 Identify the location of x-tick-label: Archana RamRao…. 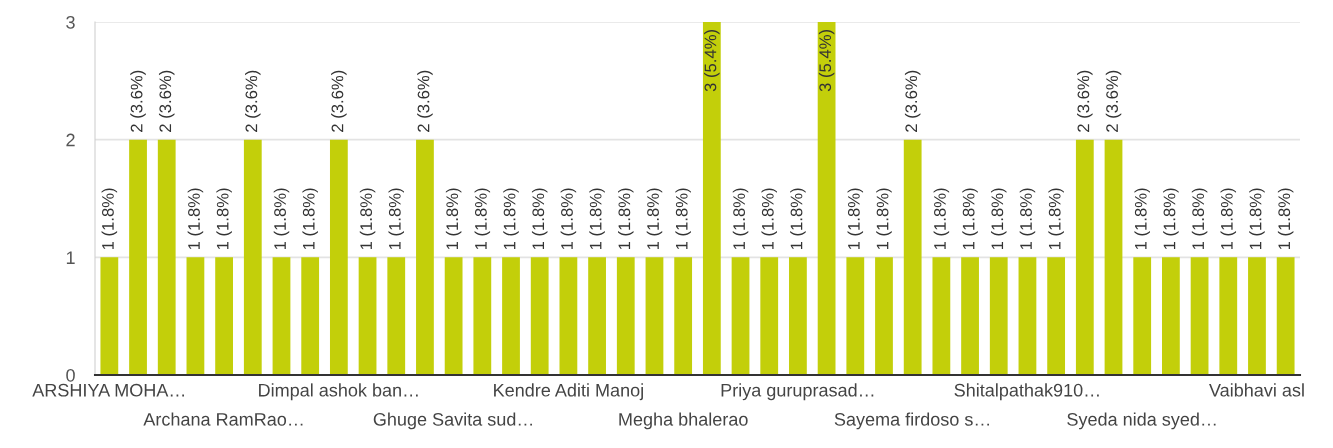
(223, 419).